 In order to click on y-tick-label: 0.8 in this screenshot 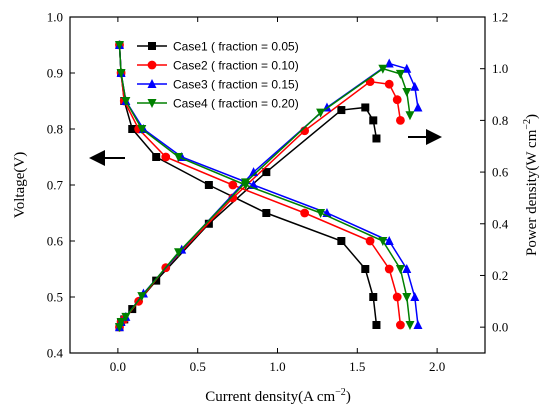, I will do `click(55, 129)`.